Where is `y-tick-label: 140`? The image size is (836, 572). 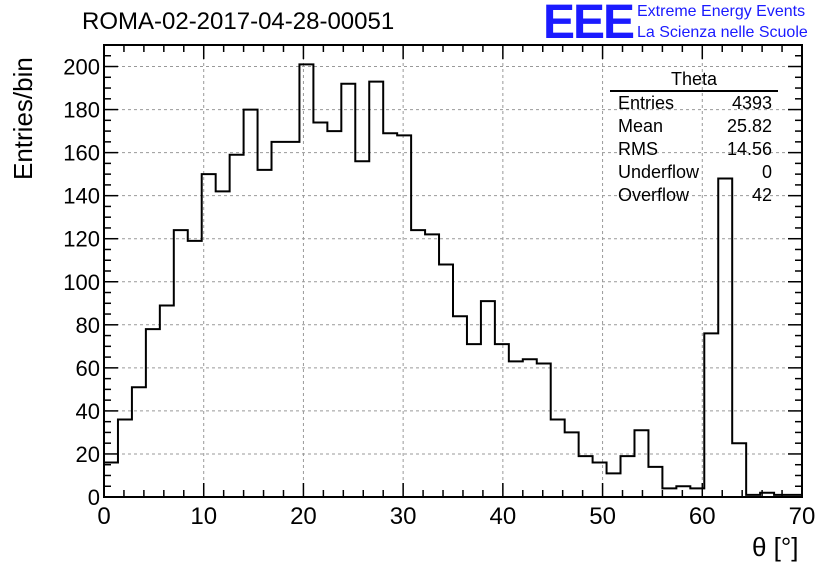
y-tick-label: 140 is located at coordinates (81, 196).